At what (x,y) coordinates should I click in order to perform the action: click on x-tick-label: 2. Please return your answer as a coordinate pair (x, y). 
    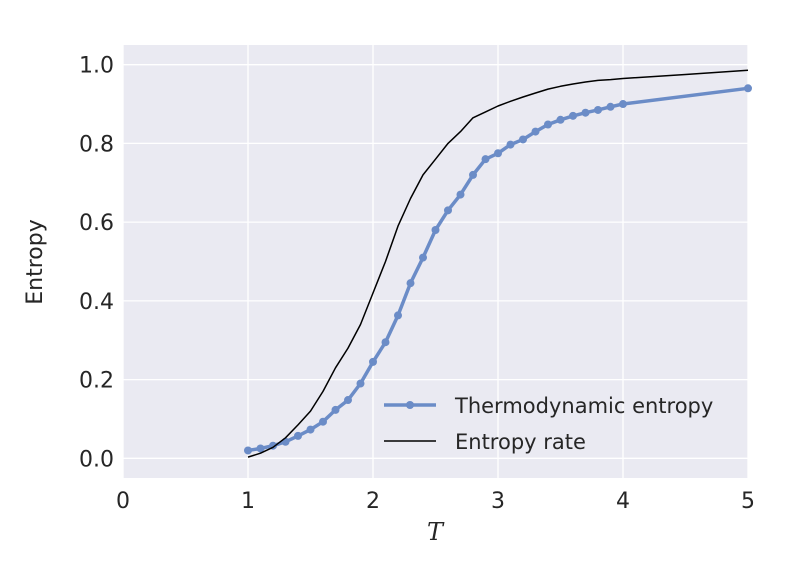
    Looking at the image, I should click on (373, 501).